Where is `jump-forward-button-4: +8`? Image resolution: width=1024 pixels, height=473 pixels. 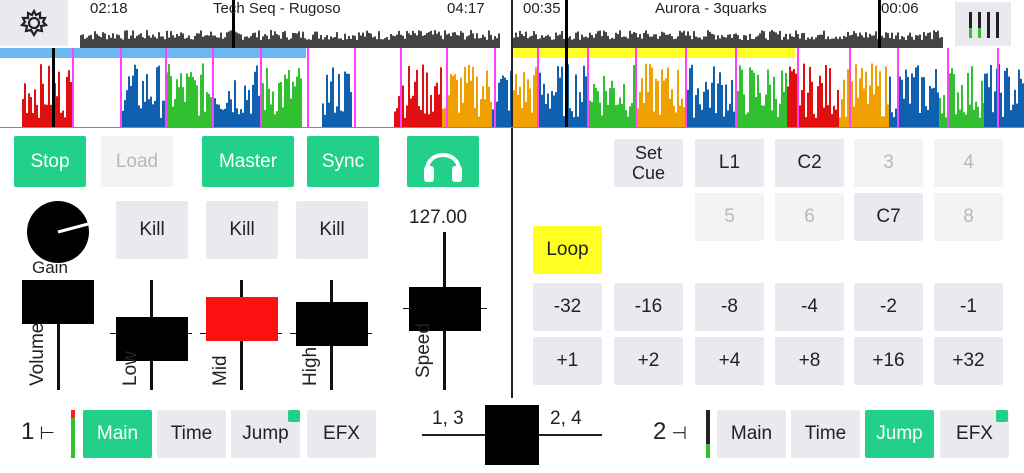
jump-forward-button-4: +8 is located at coordinates (809, 361).